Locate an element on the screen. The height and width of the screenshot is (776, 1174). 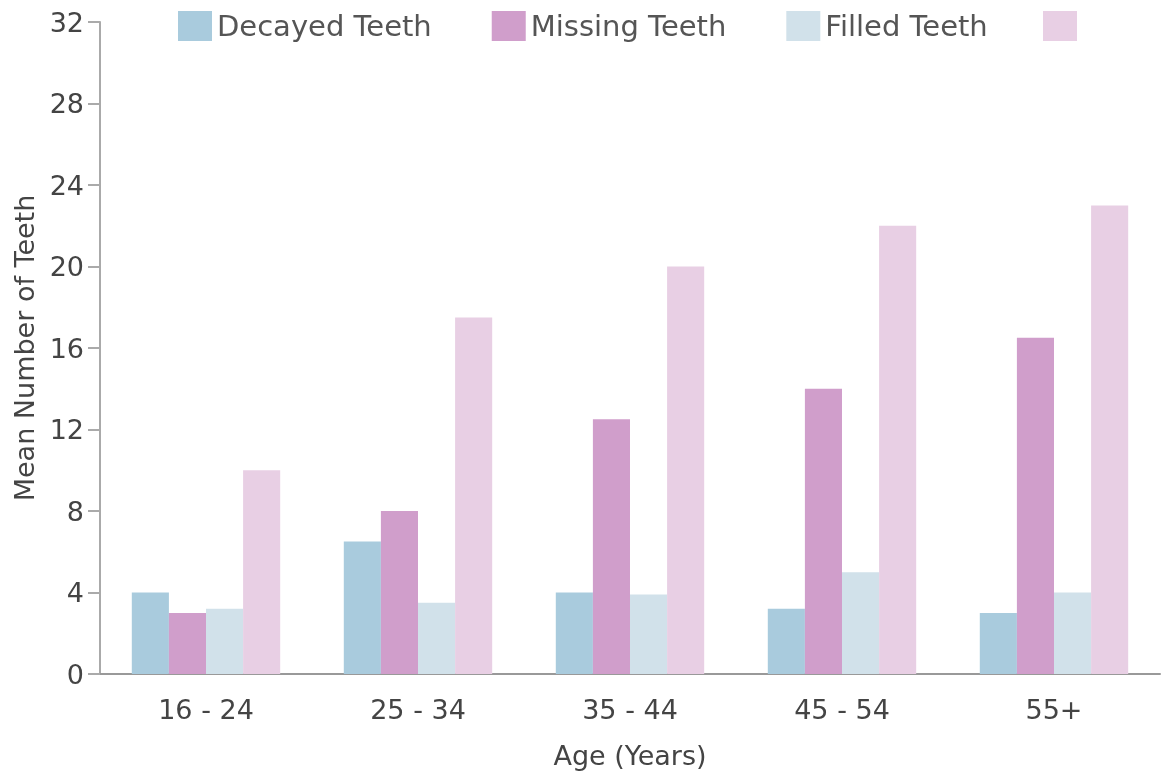
x-tick-label: 25 - 34 is located at coordinates (418, 709).